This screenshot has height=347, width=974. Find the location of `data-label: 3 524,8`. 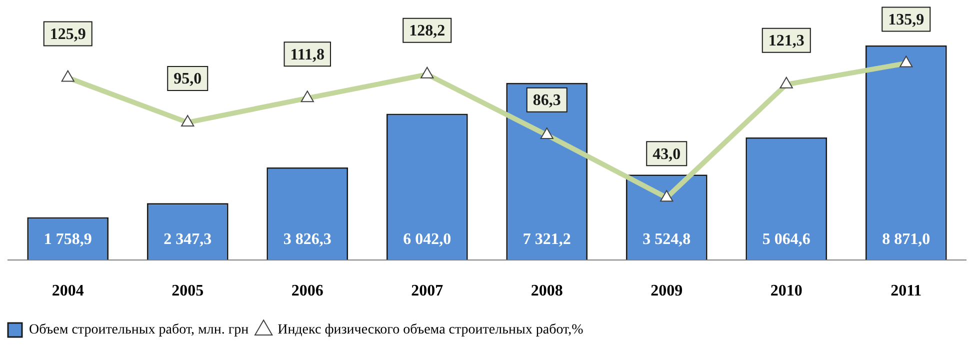

data-label: 3 524,8 is located at coordinates (666, 239).